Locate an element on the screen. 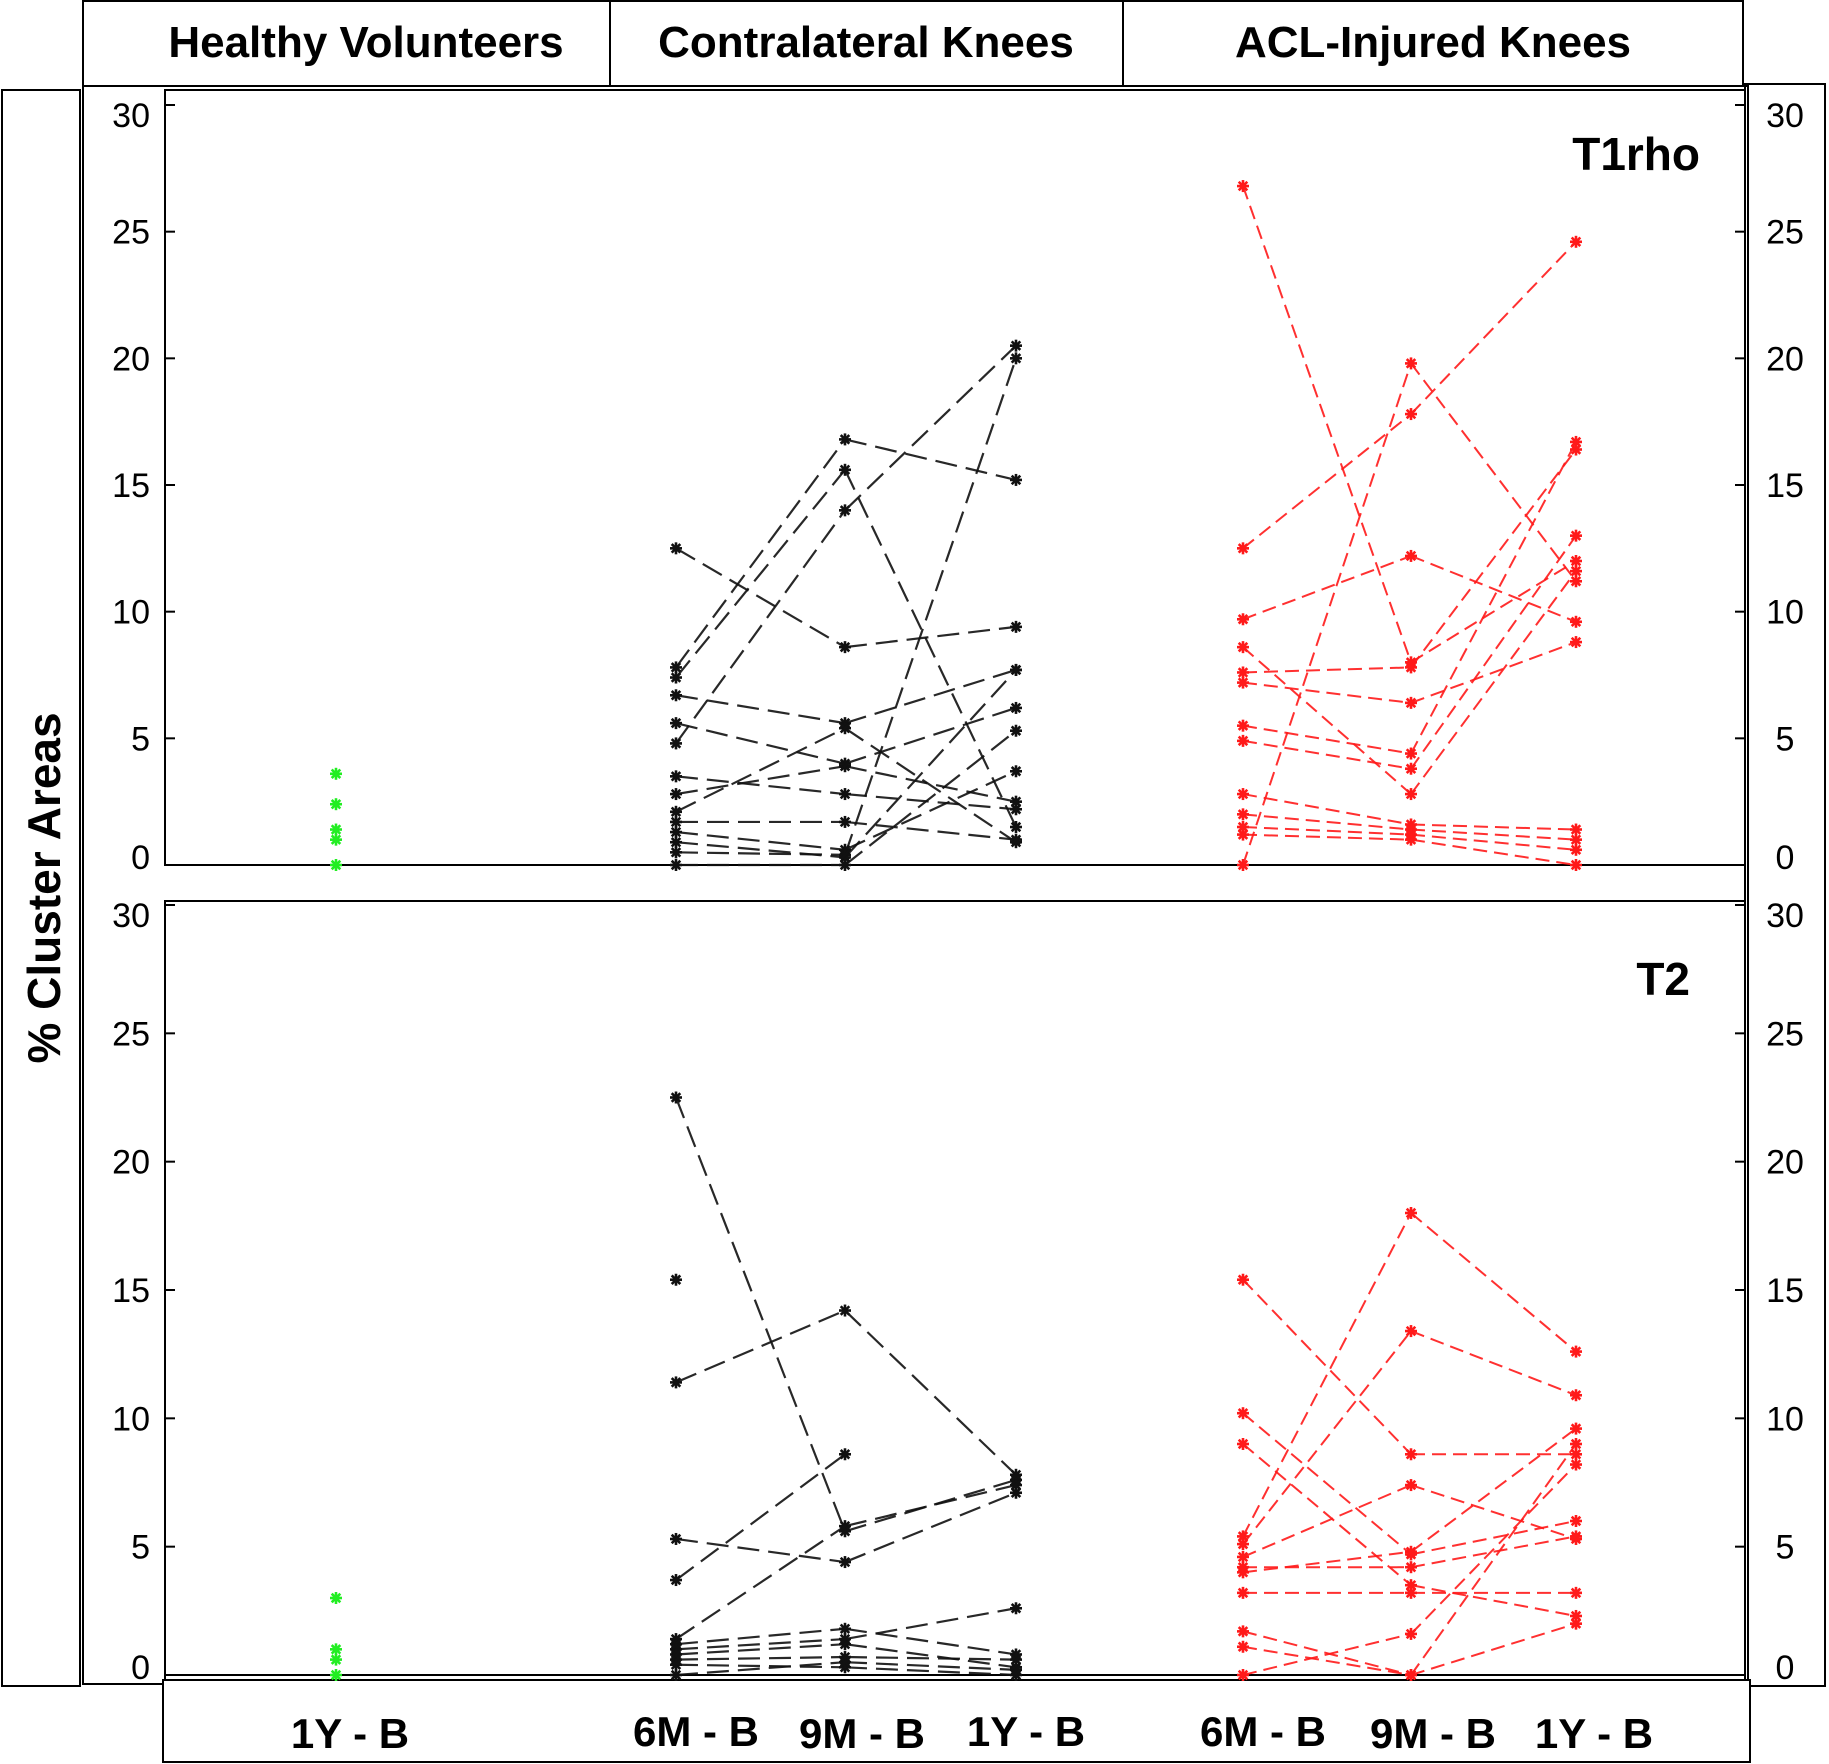 The width and height of the screenshot is (1829, 1764). panel-t2-left-ticks: 0 5 10 15 20 25 30 is located at coordinates (143, 1292).